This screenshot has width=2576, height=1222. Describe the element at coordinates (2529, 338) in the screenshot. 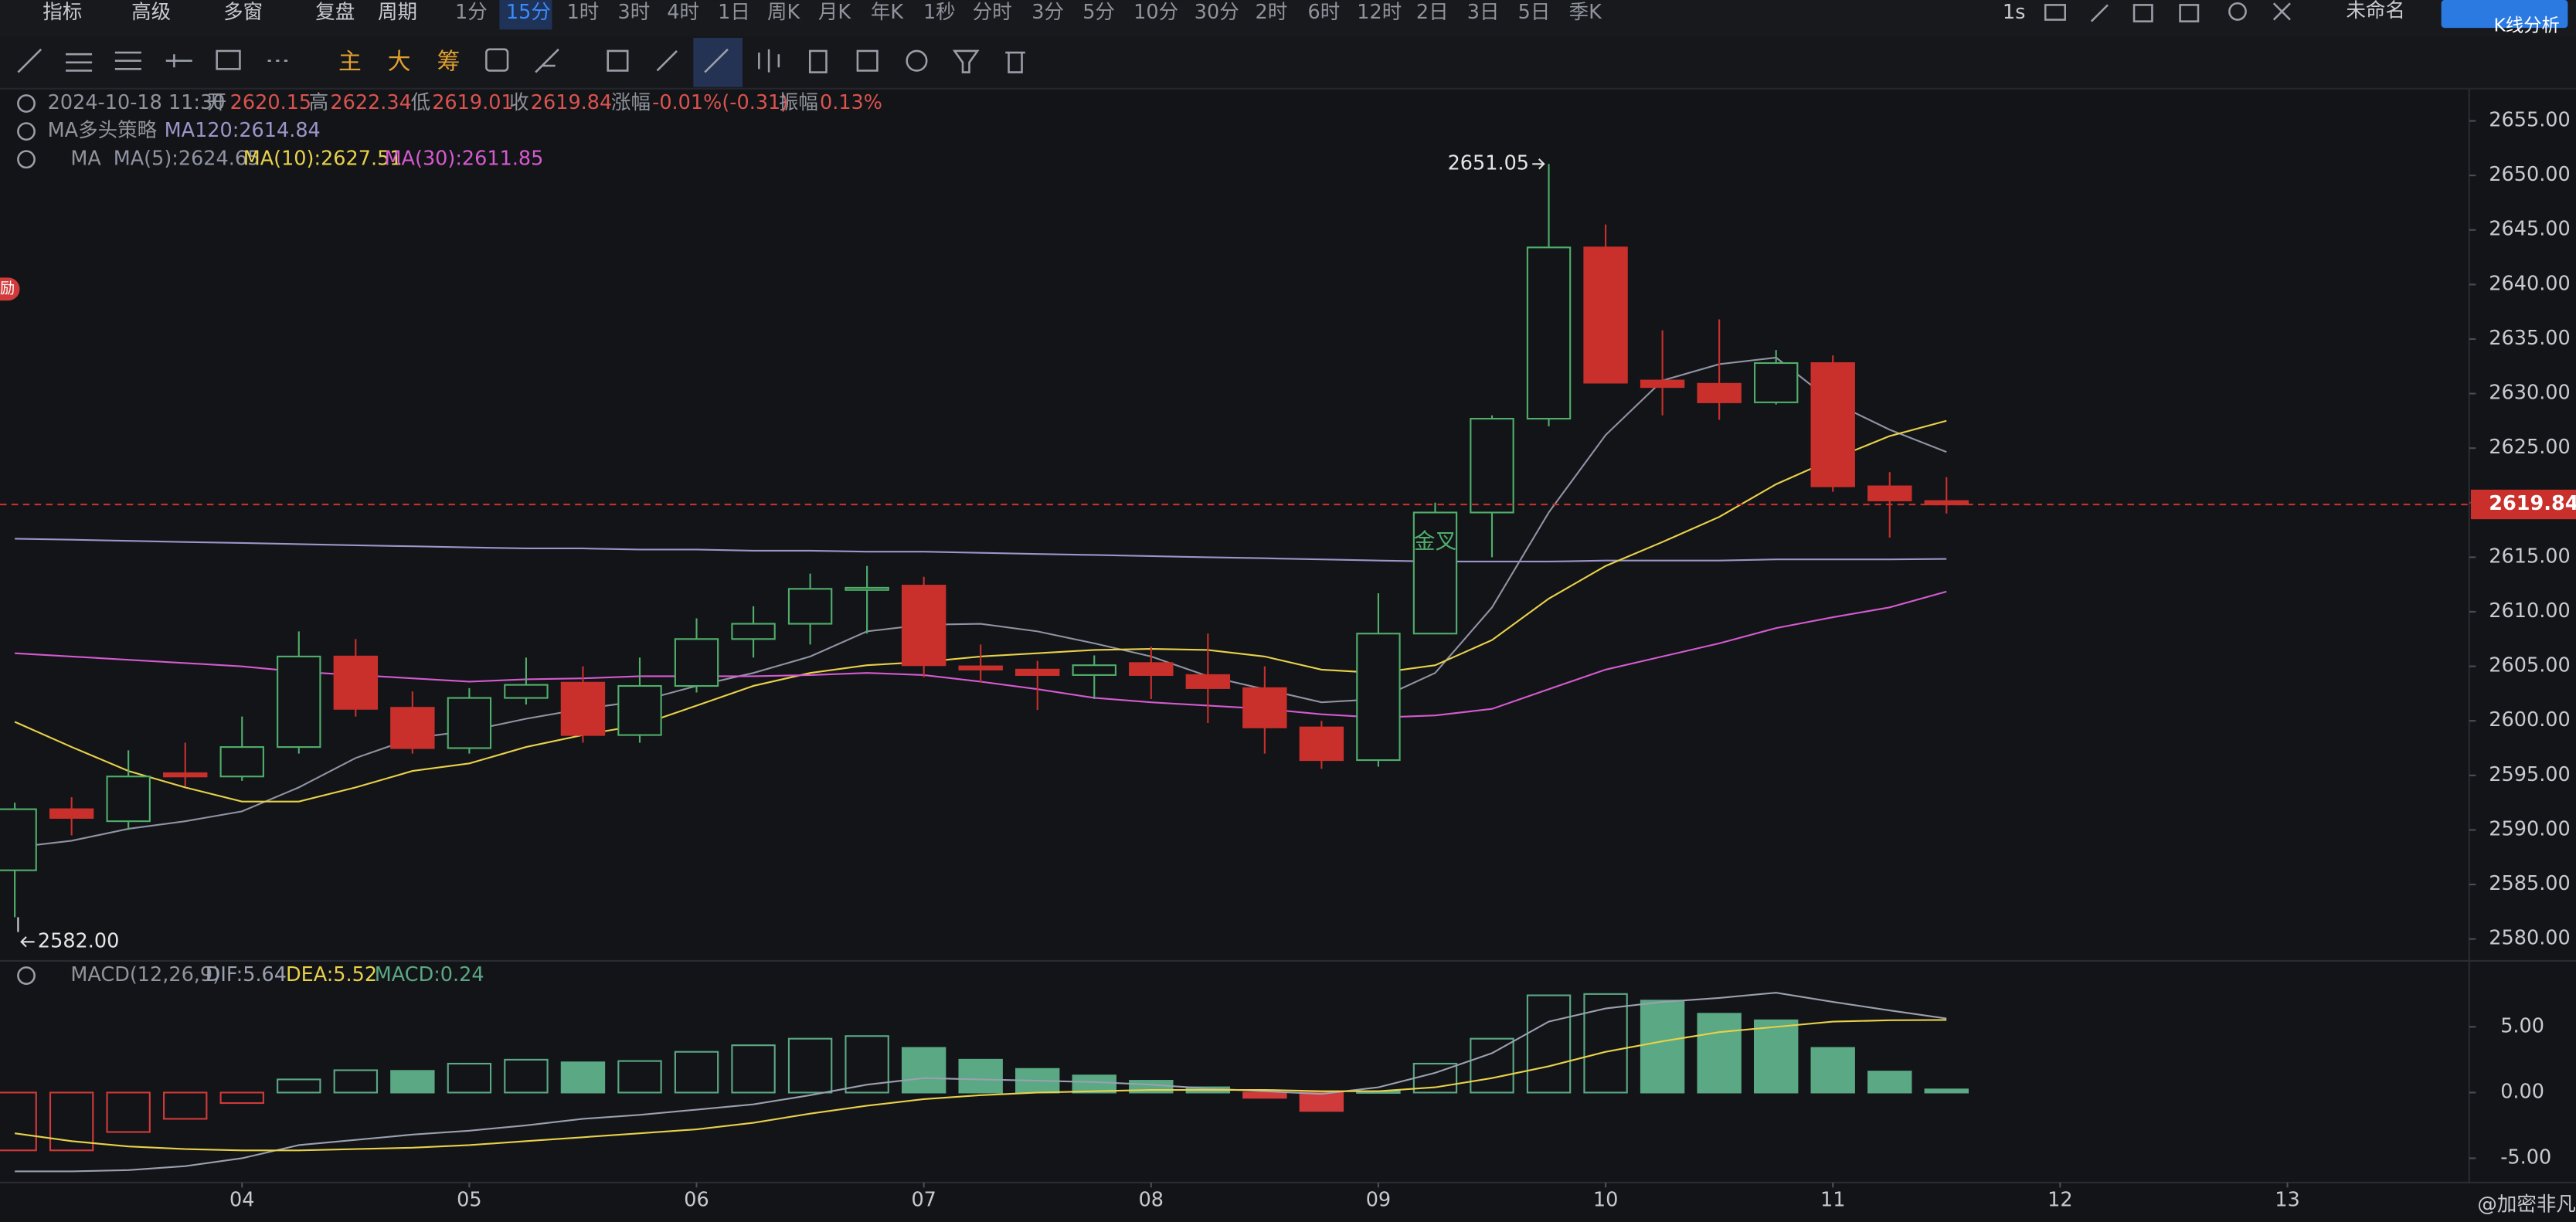

I see `y-tick-label: 2635.00` at that location.